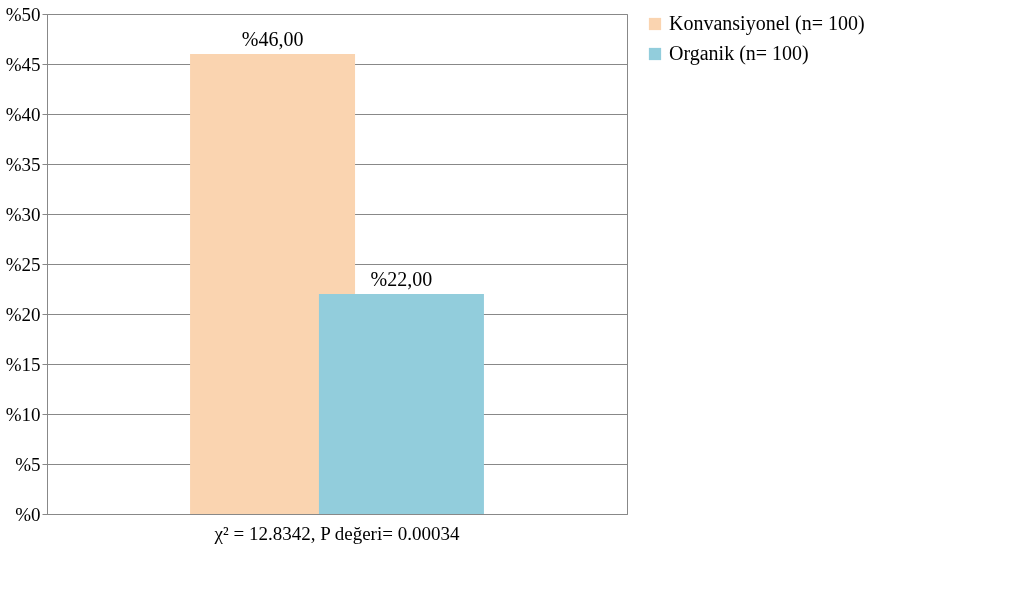  Describe the element at coordinates (23, 14) in the screenshot. I see `y-tick-label: %50` at that location.